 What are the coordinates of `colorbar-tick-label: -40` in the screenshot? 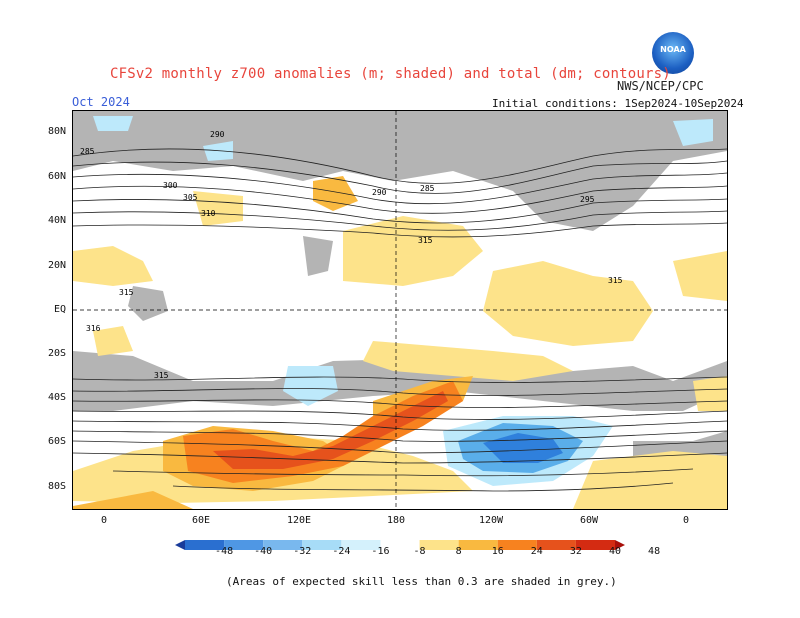 It's located at (263, 551).